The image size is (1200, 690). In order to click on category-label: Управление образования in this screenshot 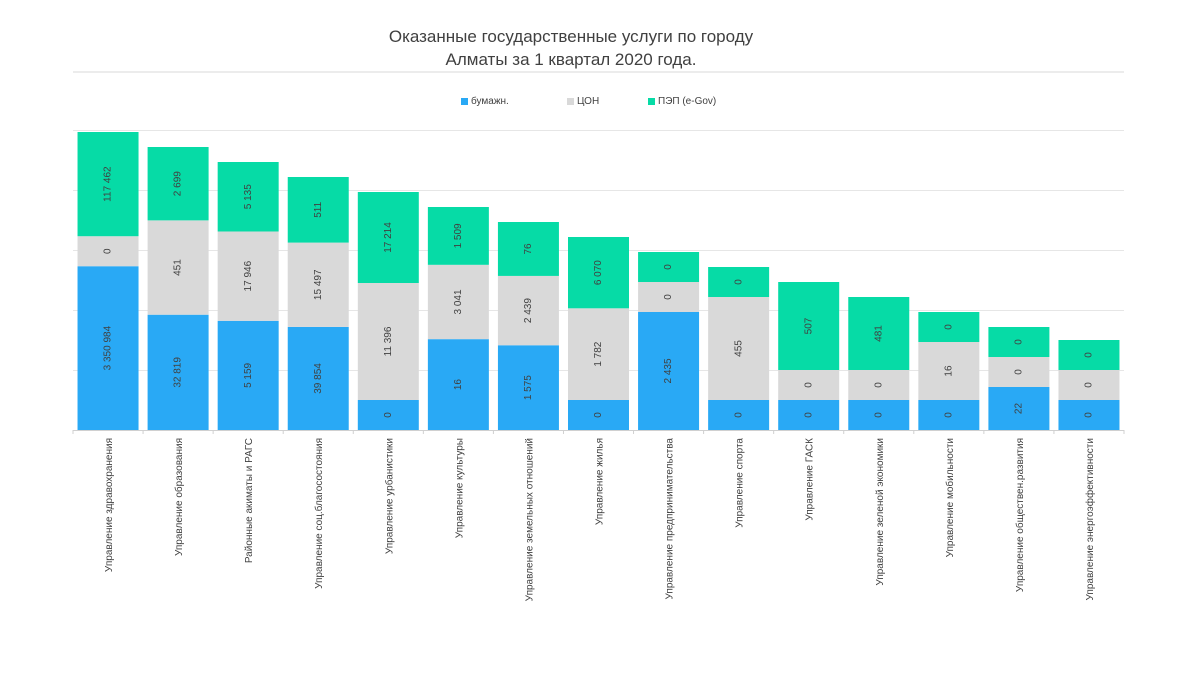, I will do `click(179, 497)`.